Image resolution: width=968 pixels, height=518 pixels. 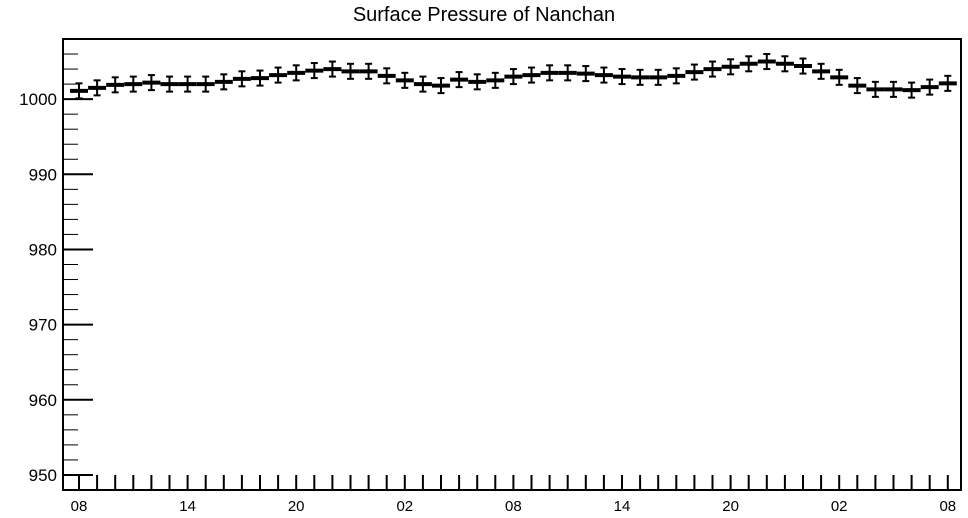 What do you see at coordinates (43, 325) in the screenshot?
I see `y-tick-label: 970` at bounding box center [43, 325].